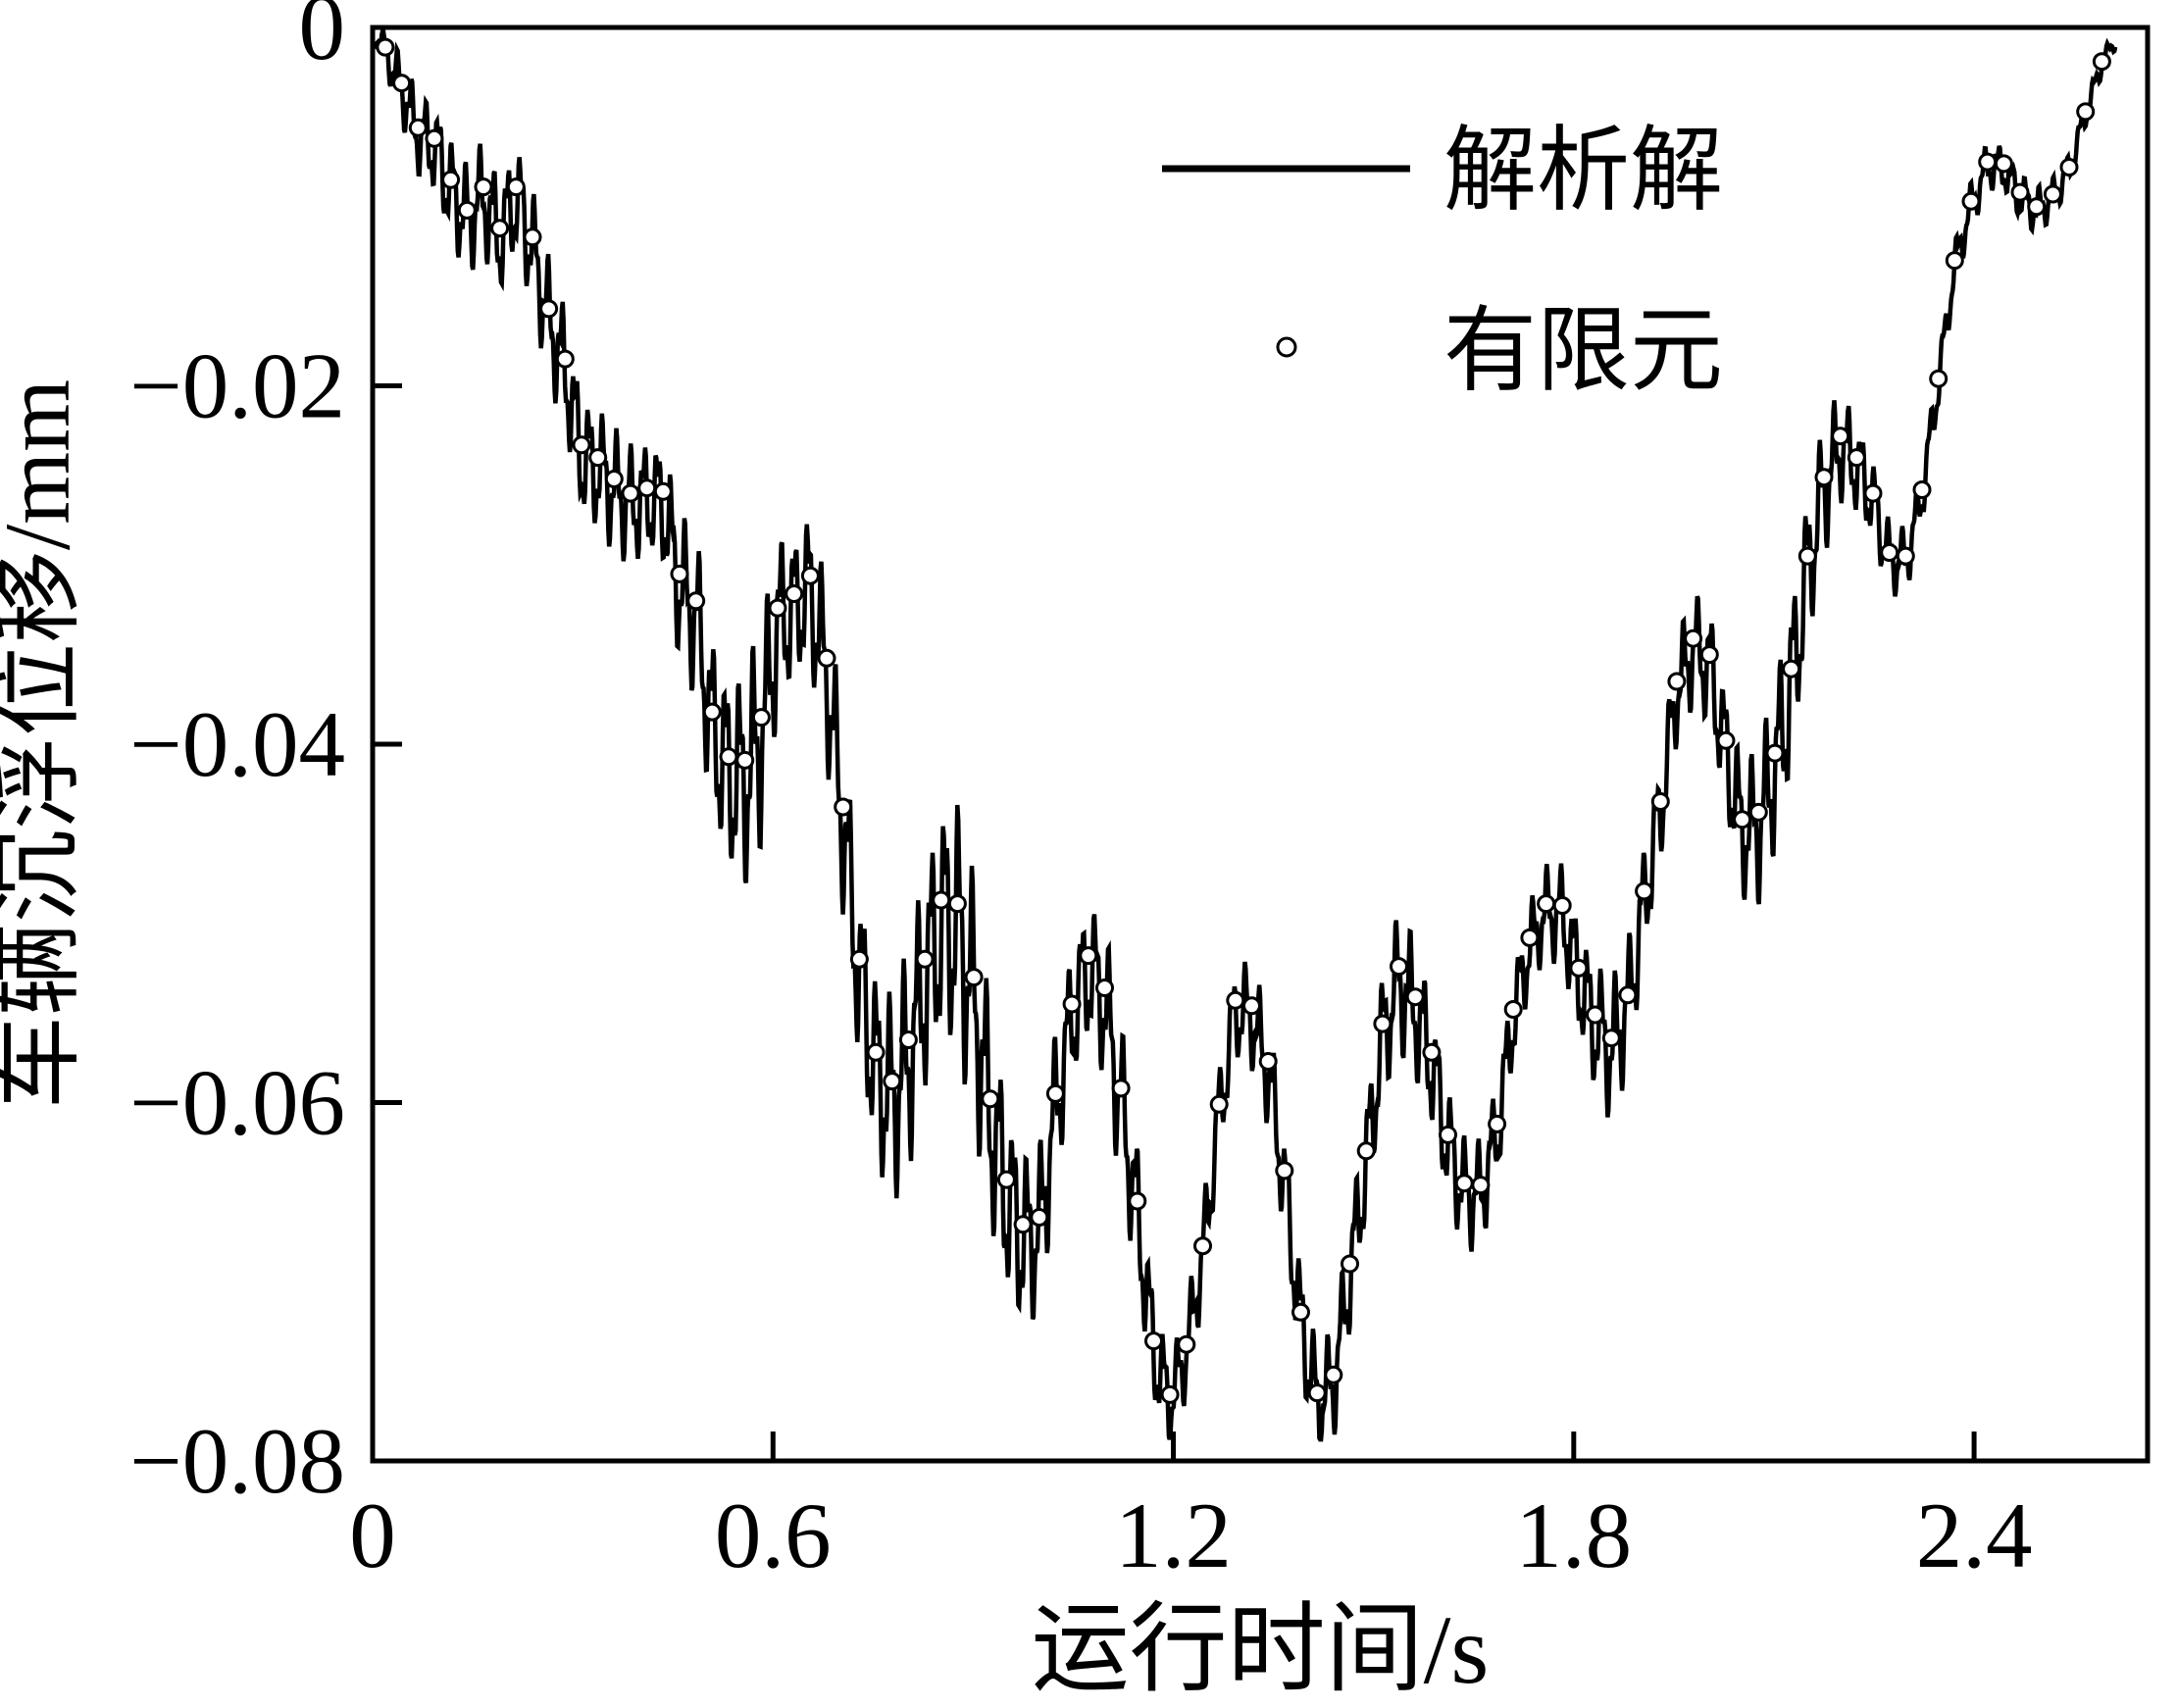  I want to click on y-axis-tick-labels: 0 −0.02 −0.04 −0.06 −0.08, so click(237, 756).